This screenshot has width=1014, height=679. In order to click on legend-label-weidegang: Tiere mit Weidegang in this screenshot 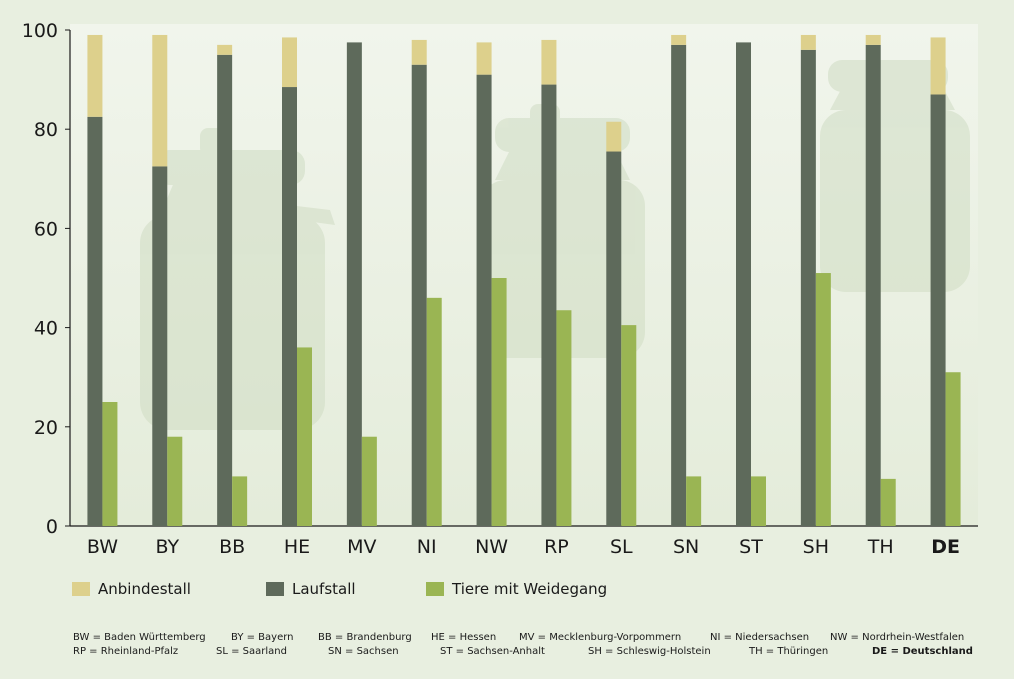, I will do `click(530, 589)`.